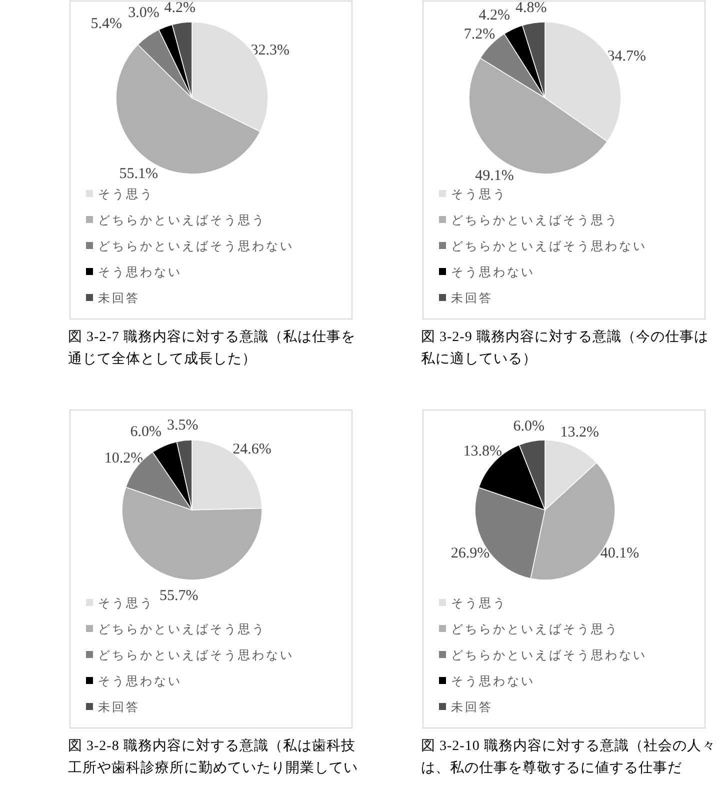 Image resolution: width=723 pixels, height=787 pixels. What do you see at coordinates (565, 348) in the screenshot?
I see `text: 図 3-2-9 職務内容に対する意識（今の仕事は私に適している）` at bounding box center [565, 348].